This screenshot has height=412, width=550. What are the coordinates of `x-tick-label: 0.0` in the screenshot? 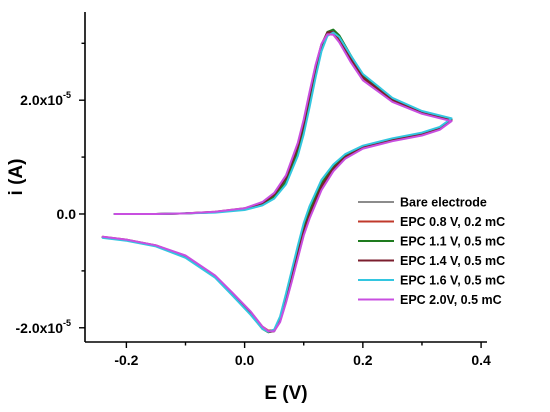 It's located at (245, 360).